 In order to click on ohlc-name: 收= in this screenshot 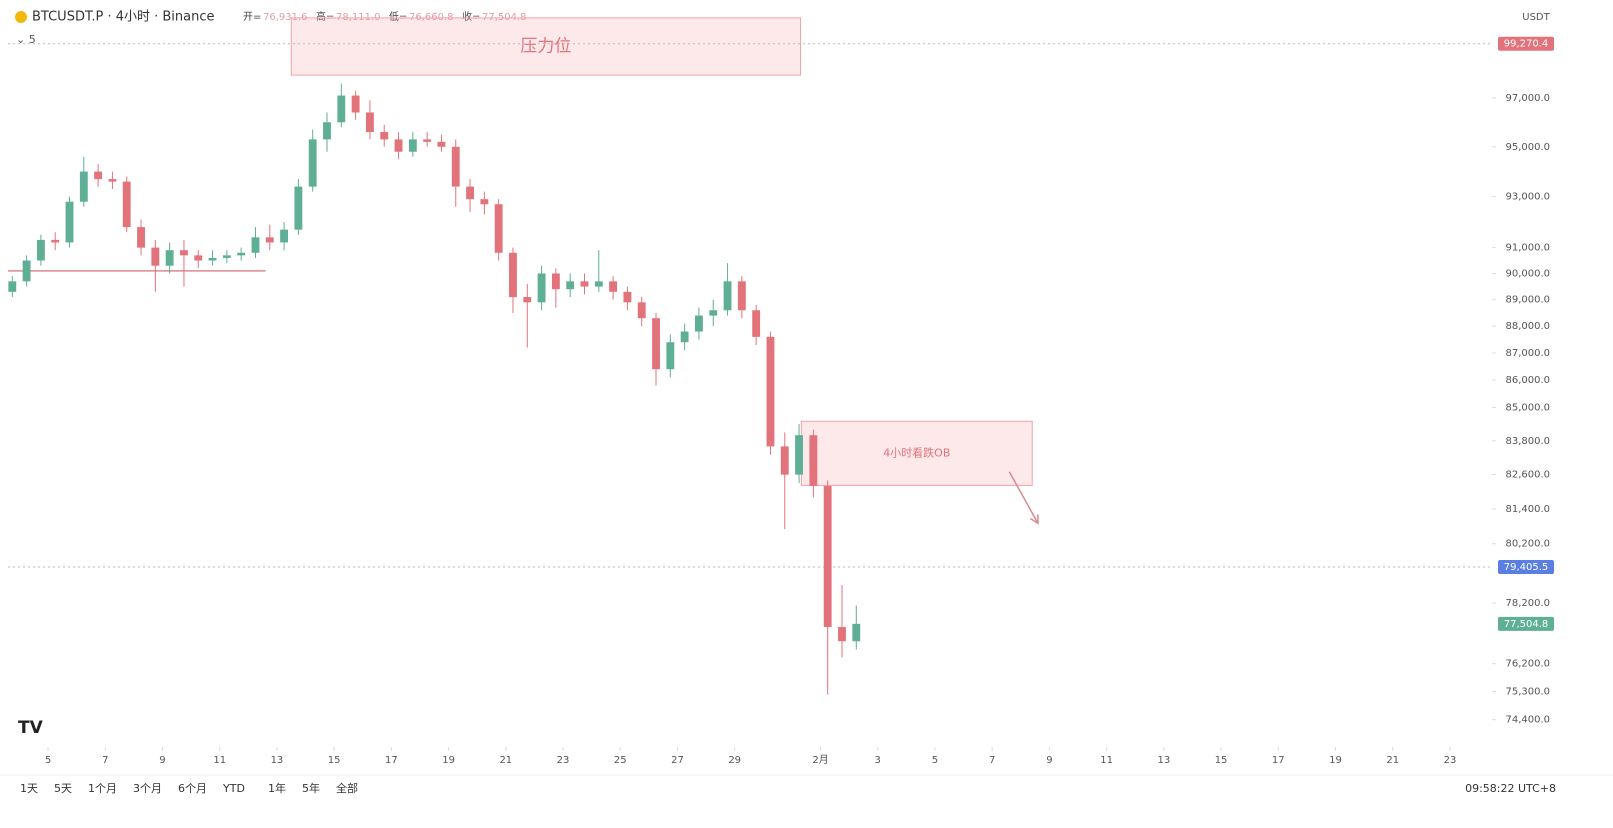, I will do `click(471, 16)`.